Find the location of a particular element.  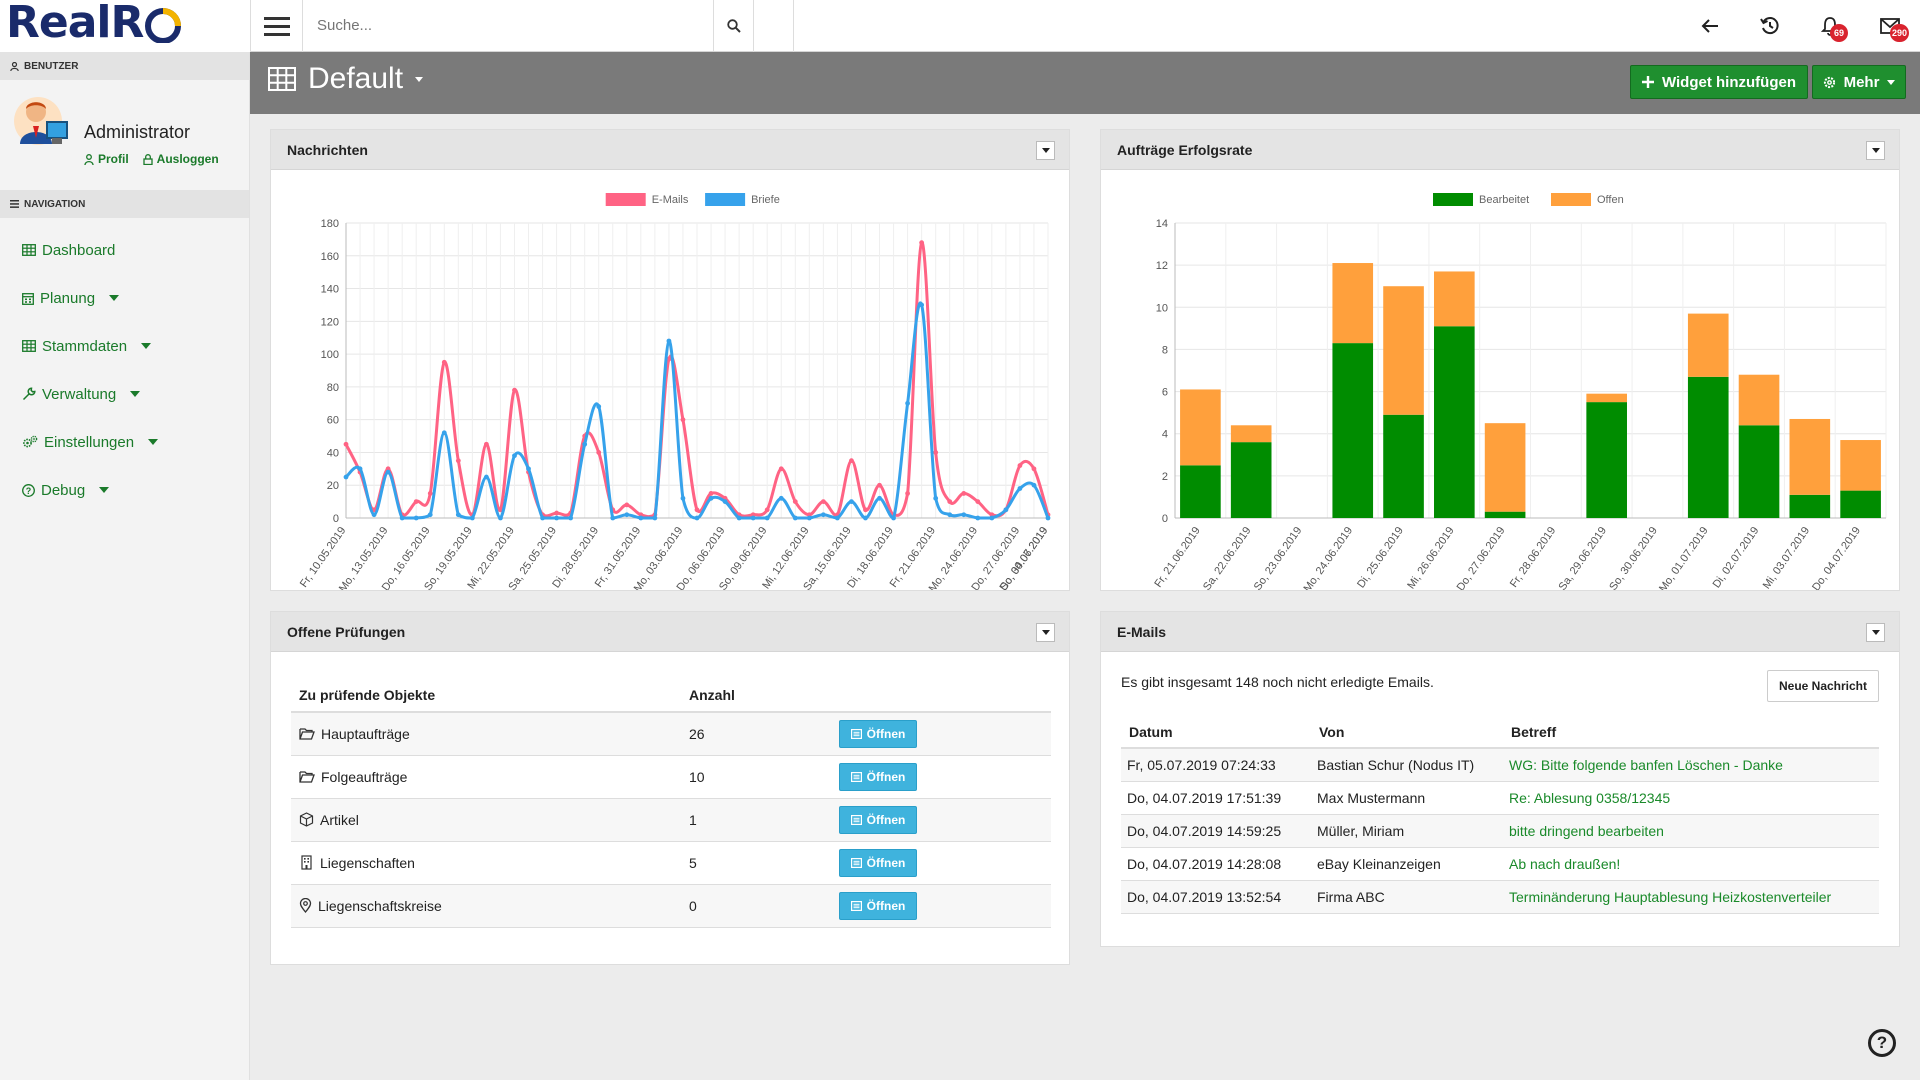

object-count: 1 is located at coordinates (756, 820).